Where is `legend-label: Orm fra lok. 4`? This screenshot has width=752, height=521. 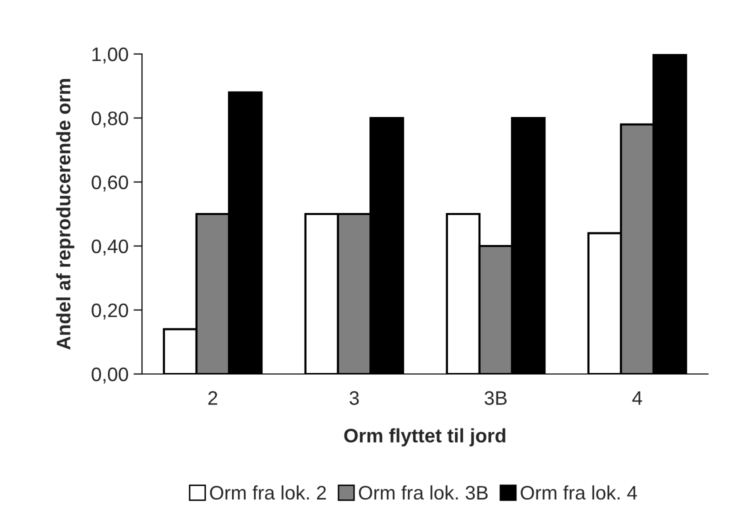 legend-label: Orm fra lok. 4 is located at coordinates (578, 492).